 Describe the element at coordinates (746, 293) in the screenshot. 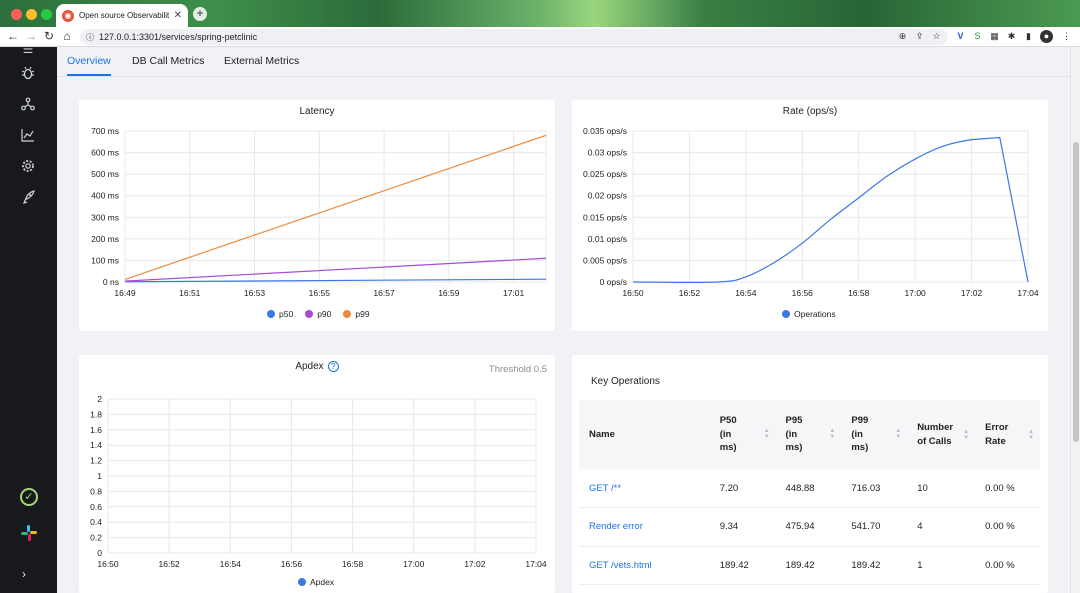

I see `x-tick-label: 16:54` at that location.